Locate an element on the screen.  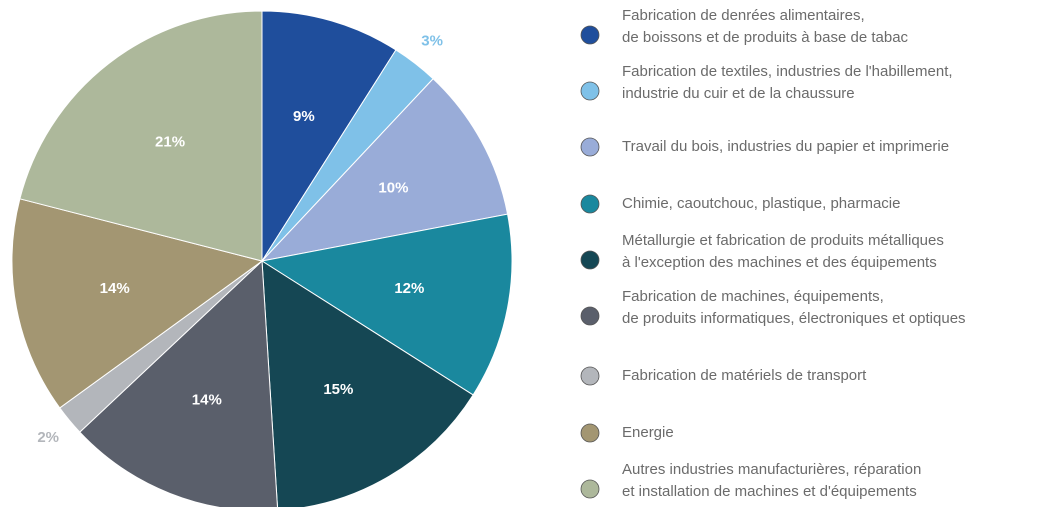
slice-label: 10% is located at coordinates (393, 188).